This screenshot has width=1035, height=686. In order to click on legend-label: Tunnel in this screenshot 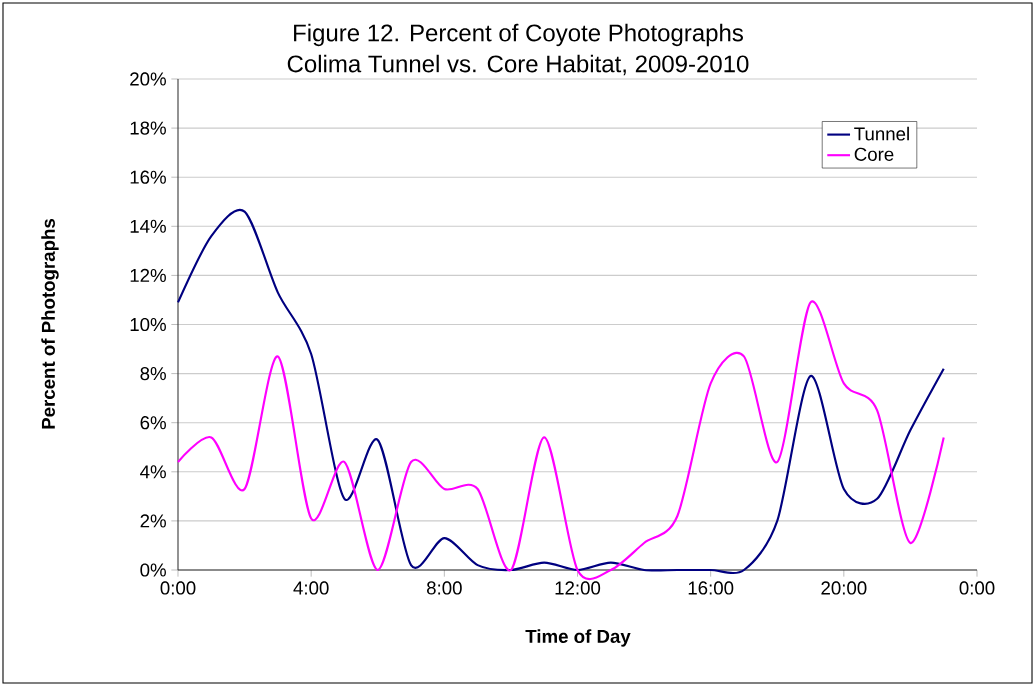, I will do `click(881, 133)`.